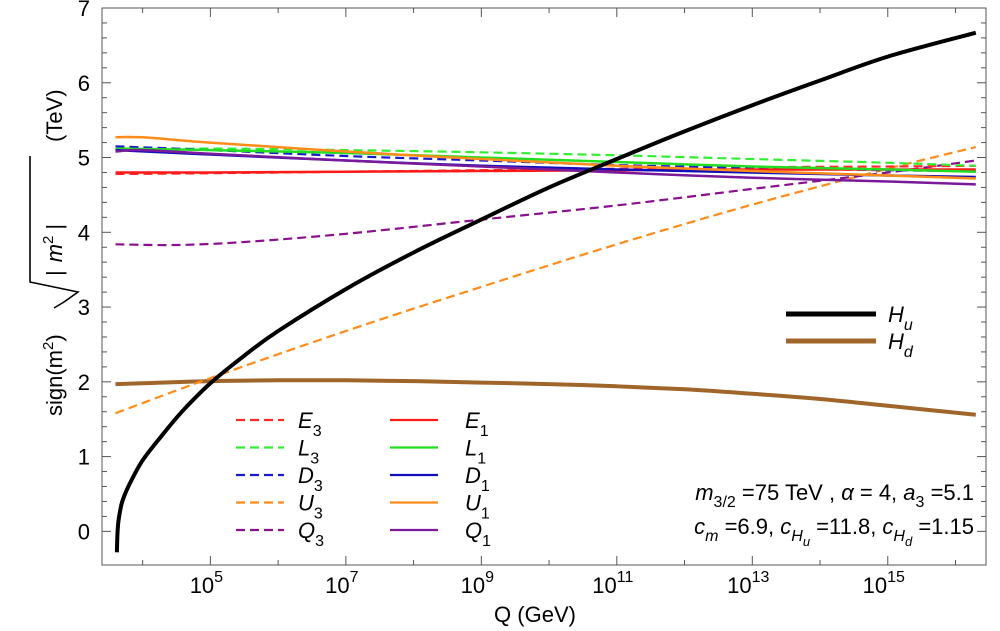 The height and width of the screenshot is (631, 1000). I want to click on y-tick-label-3: 3, so click(84, 307).